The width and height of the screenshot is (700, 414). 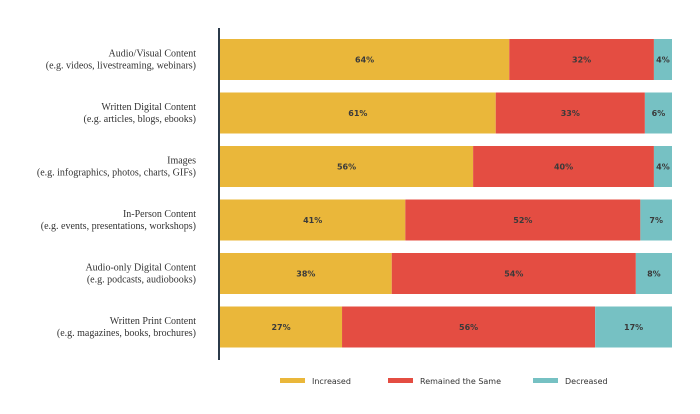 I want to click on bar-value-label: 7%, so click(x=656, y=220).